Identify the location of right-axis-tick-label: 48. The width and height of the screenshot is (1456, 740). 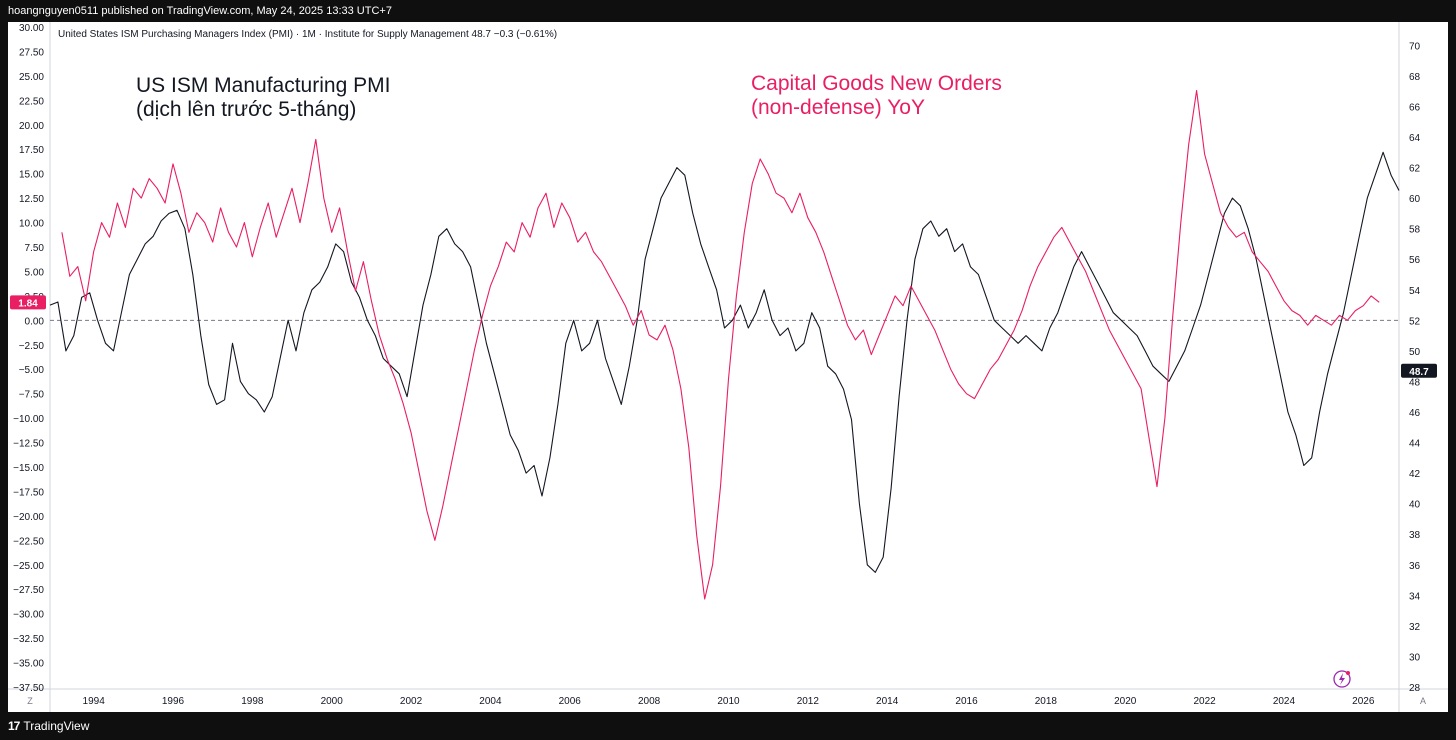
(1415, 382).